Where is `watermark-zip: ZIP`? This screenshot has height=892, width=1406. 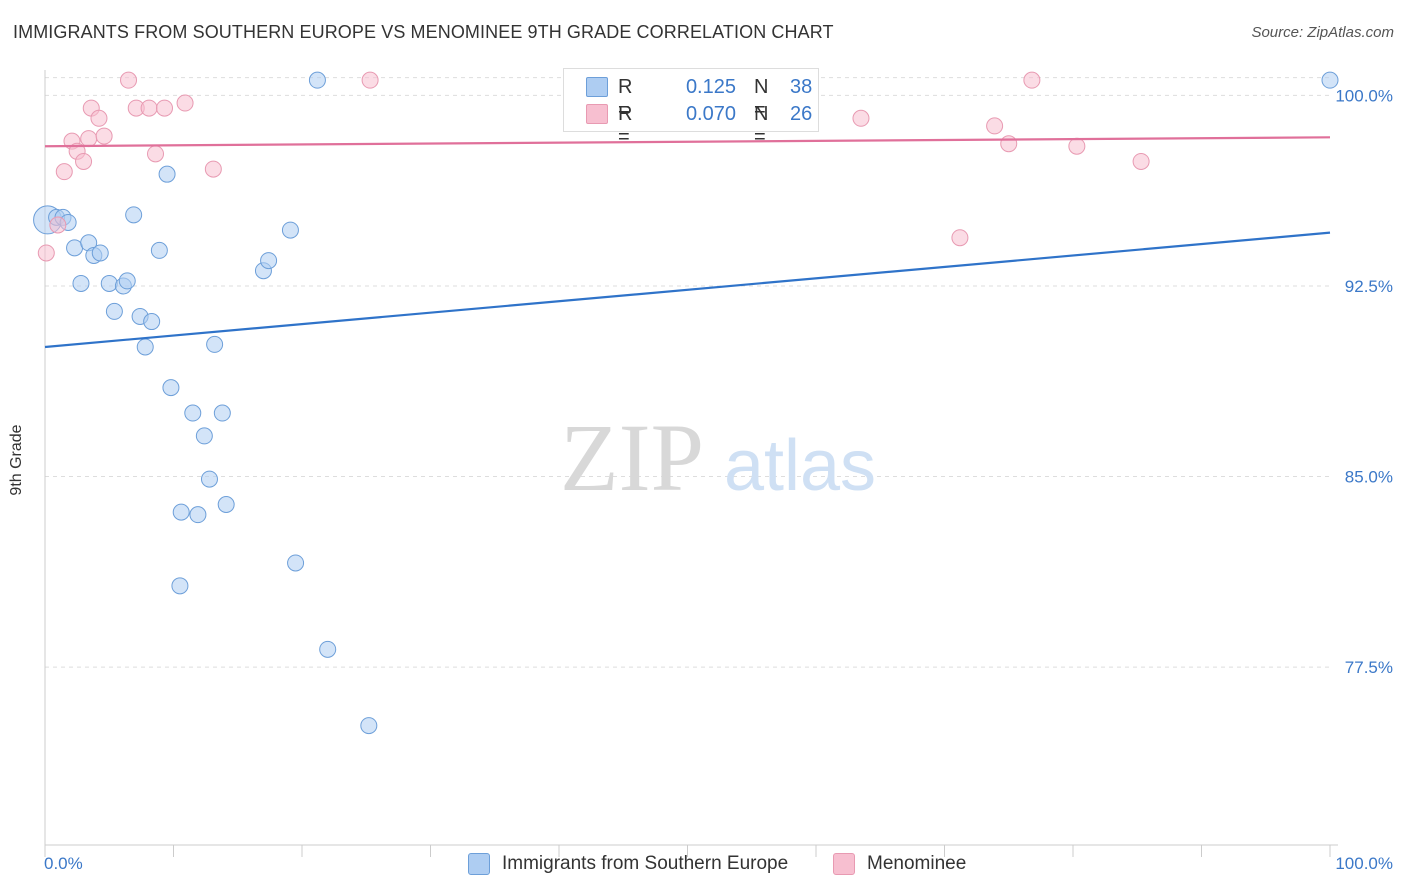 watermark-zip: ZIP is located at coordinates (632, 457).